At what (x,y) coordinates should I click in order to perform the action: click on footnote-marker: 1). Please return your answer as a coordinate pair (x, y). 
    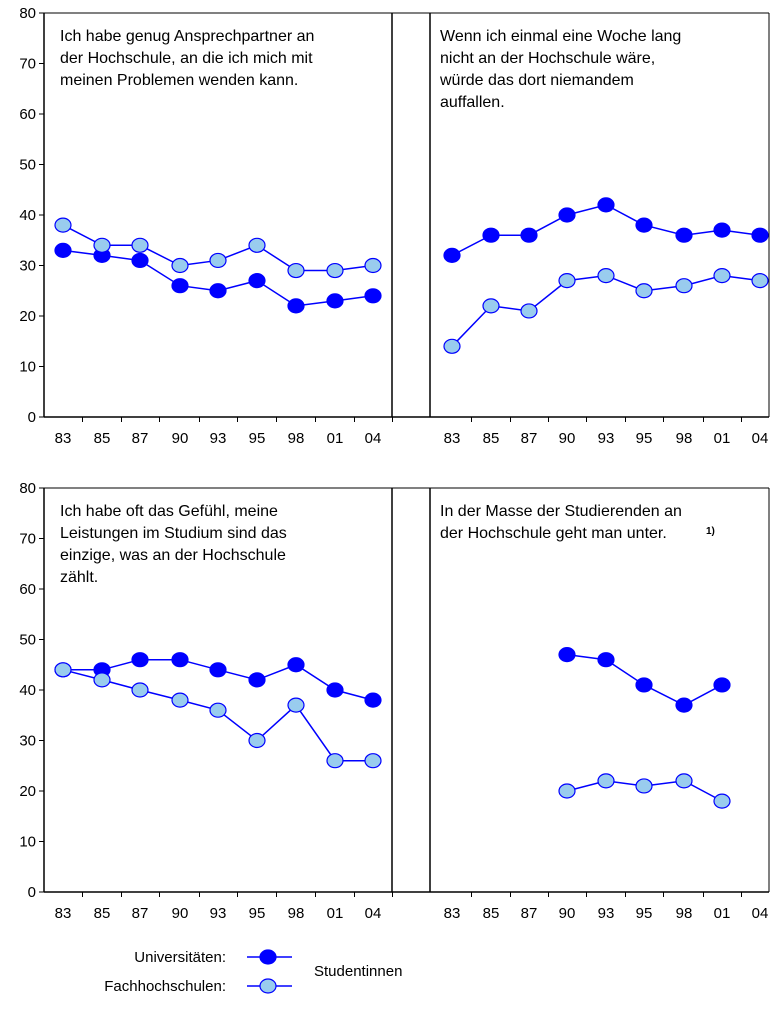
    Looking at the image, I should click on (710, 531).